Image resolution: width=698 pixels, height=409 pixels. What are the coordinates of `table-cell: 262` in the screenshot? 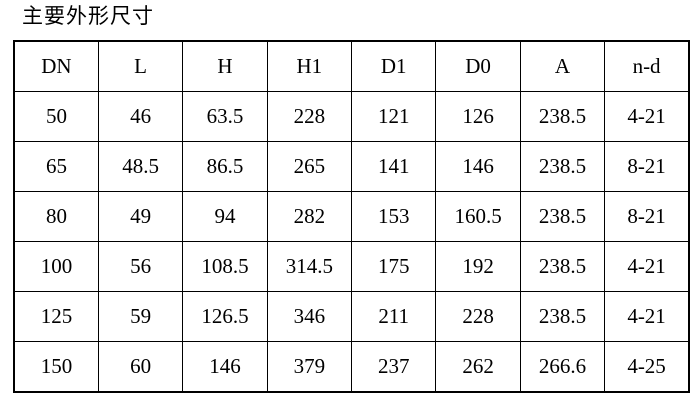 It's located at (478, 367).